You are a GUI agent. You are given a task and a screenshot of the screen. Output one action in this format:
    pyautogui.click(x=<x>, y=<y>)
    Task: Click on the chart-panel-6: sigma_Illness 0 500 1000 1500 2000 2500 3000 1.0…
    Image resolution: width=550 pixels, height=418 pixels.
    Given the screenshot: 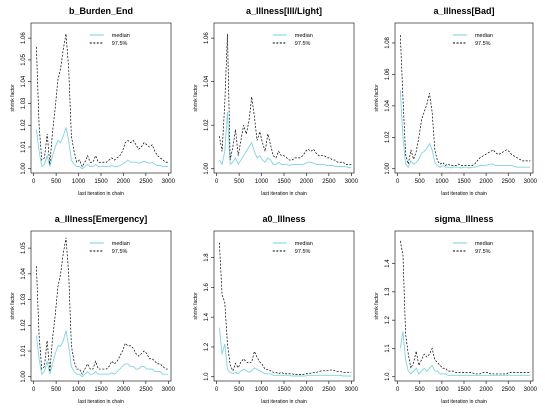 What is the action you would take?
    pyautogui.click(x=456, y=309)
    